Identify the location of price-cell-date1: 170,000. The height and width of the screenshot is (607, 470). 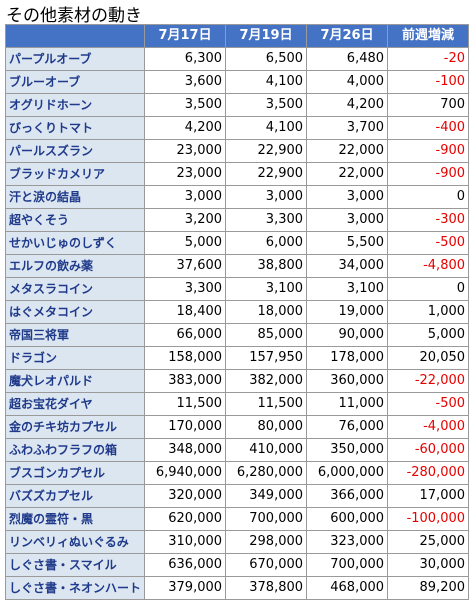
(185, 427).